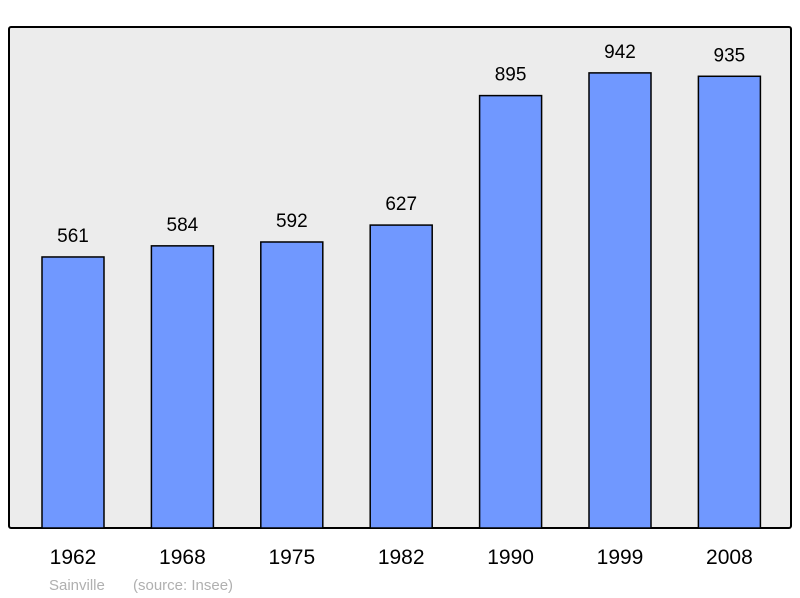 This screenshot has height=598, width=800. Describe the element at coordinates (77, 585) in the screenshot. I see `footer-place: Sainville` at that location.